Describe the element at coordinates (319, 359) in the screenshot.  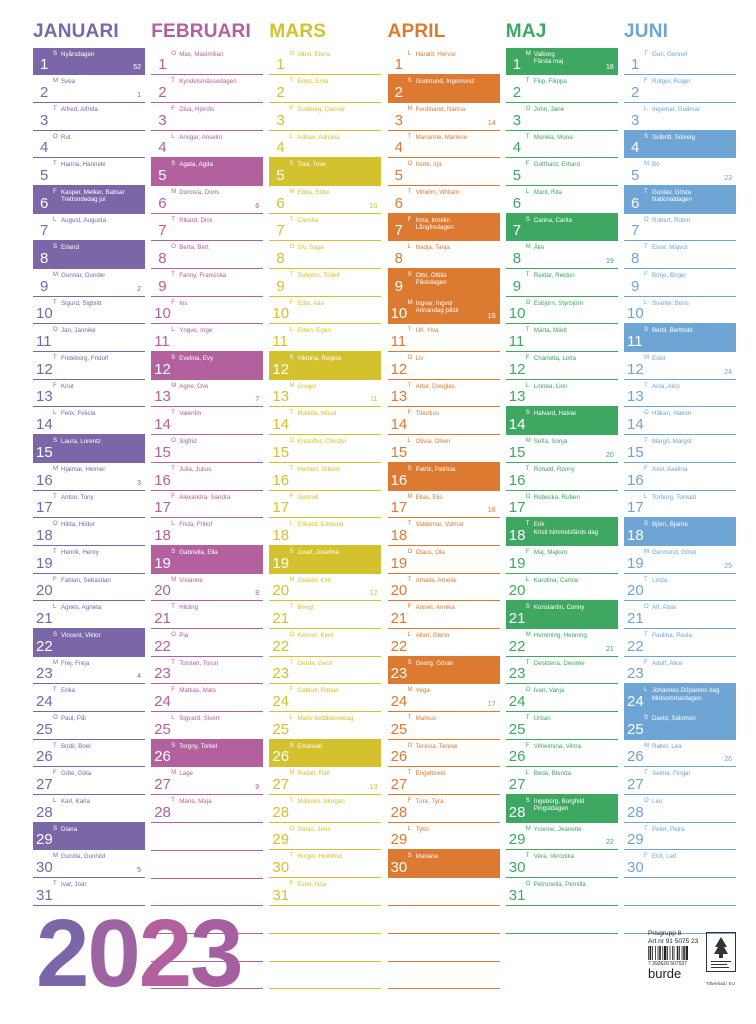
I see `name-day: Viktoria, Regina` at that location.